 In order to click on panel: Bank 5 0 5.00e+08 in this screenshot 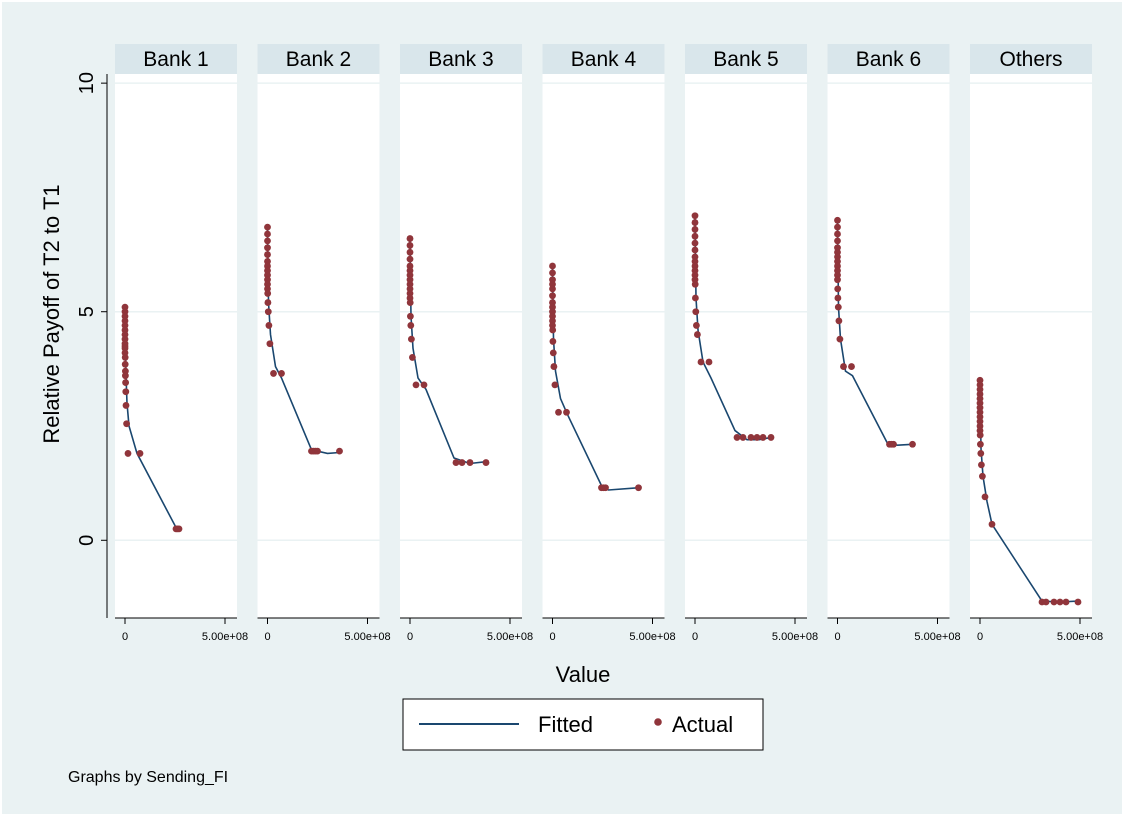, I will do `click(751, 343)`.